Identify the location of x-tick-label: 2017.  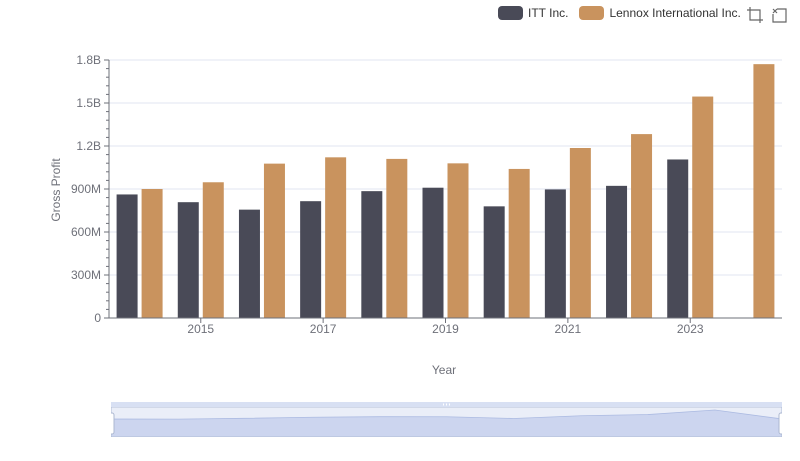
(323, 329).